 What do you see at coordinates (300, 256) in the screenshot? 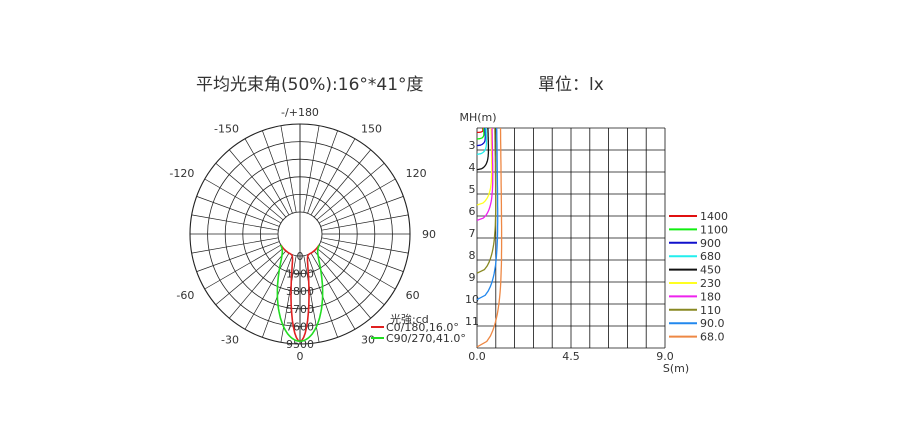
I see `polar-radial-label: 0` at bounding box center [300, 256].